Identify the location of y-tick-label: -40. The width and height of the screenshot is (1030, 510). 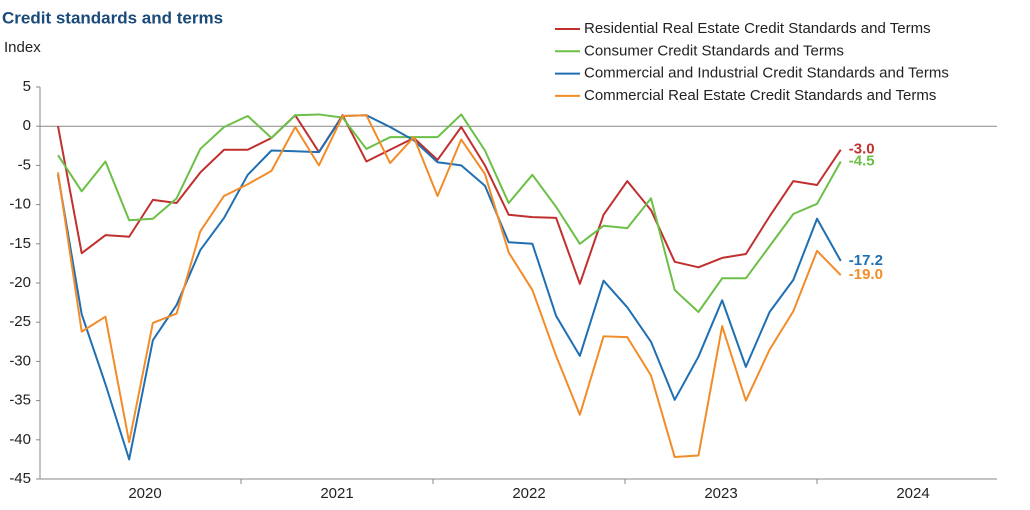
(20, 439).